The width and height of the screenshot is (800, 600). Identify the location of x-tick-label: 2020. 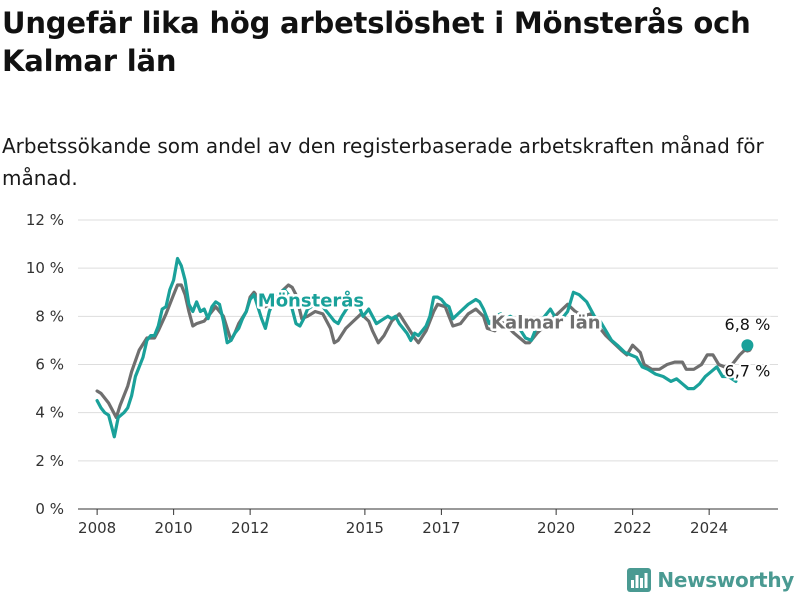
(556, 528).